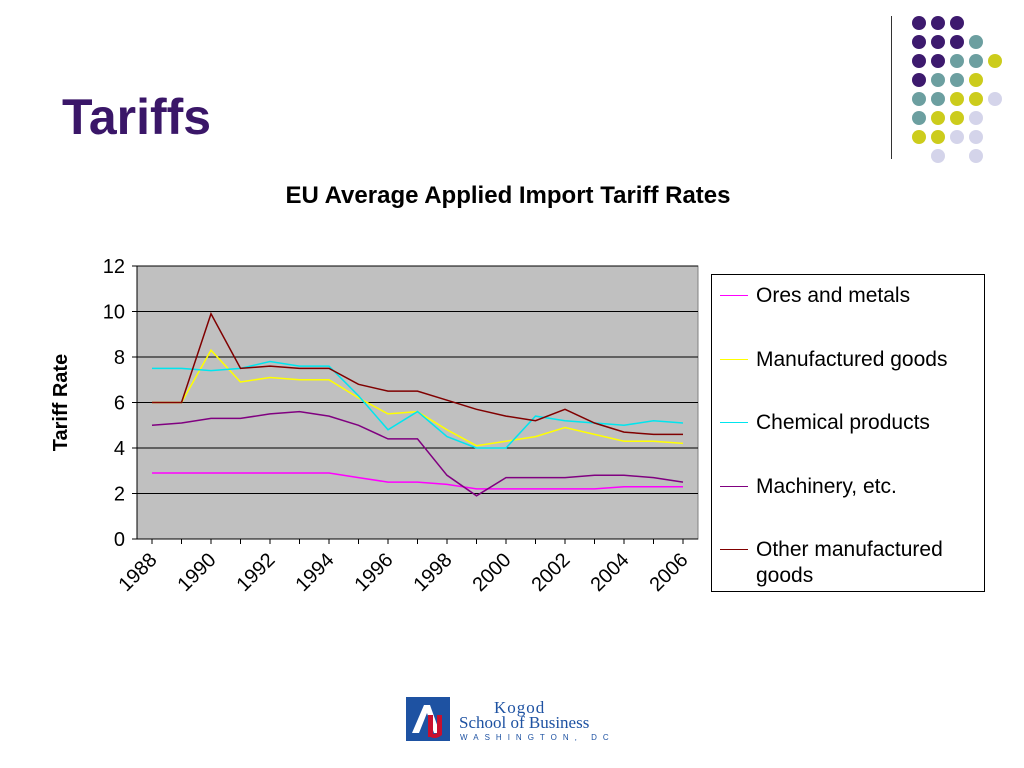  Describe the element at coordinates (669, 572) in the screenshot. I see `x-tick-label: 2006` at that location.